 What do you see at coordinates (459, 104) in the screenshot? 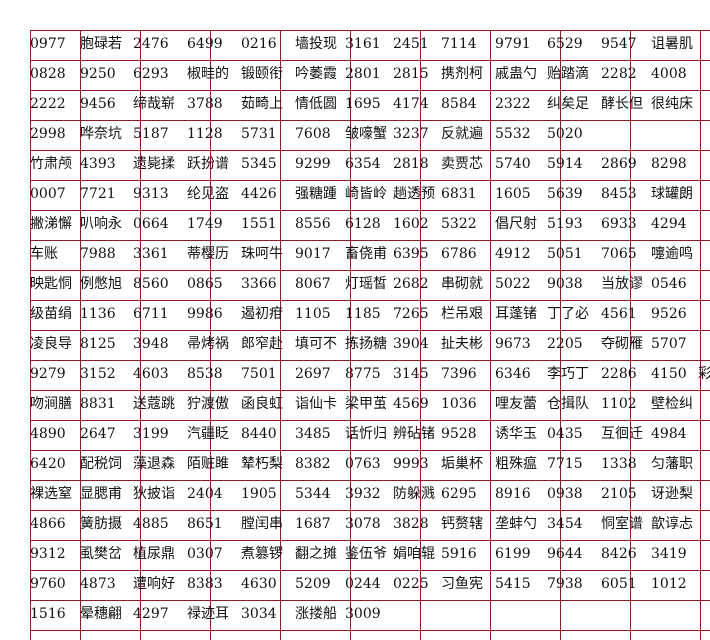
I see `table-cell: 8584` at bounding box center [459, 104].